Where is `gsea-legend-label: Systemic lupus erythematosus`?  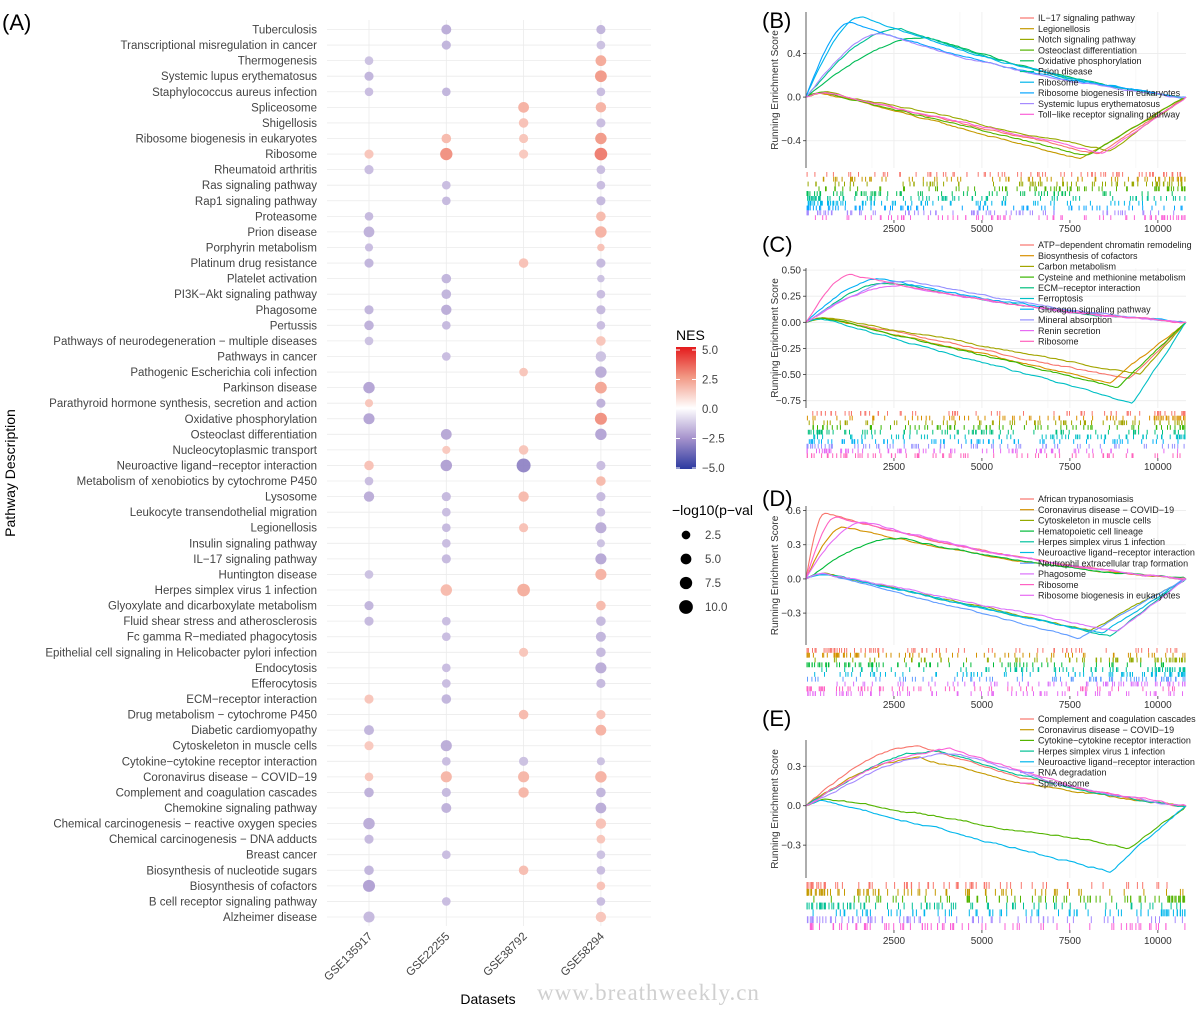
gsea-legend-label: Systemic lupus erythematosus is located at coordinates (1099, 104).